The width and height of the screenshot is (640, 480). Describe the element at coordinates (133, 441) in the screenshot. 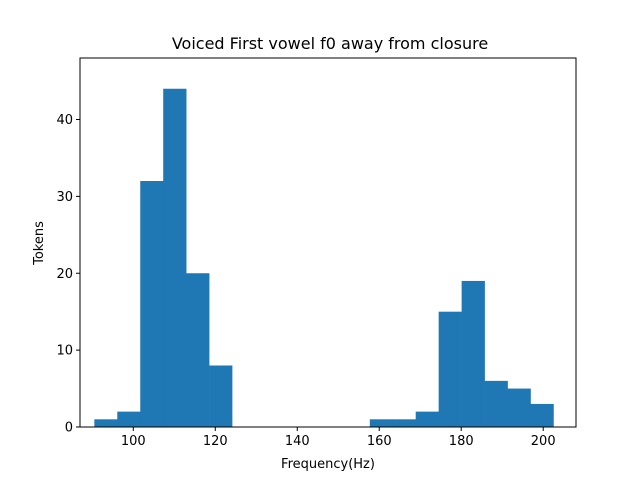

I see `x-tick-label: 100` at that location.